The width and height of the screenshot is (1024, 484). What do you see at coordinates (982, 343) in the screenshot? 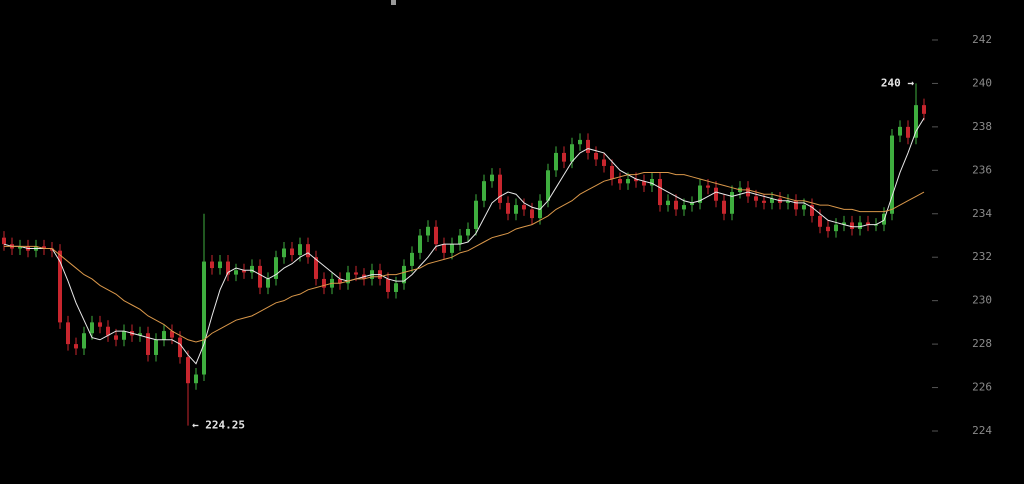
I see `y-tick-label: 228` at bounding box center [982, 343].